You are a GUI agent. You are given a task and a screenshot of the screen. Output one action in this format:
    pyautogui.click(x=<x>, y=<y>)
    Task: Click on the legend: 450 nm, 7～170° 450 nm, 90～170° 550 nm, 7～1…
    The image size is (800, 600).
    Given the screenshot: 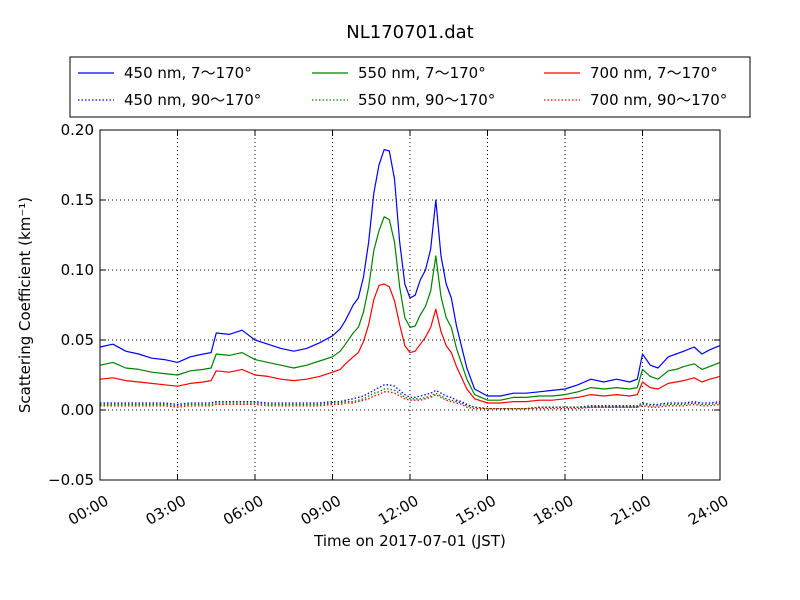 What is the action you would take?
    pyautogui.click(x=410, y=87)
    